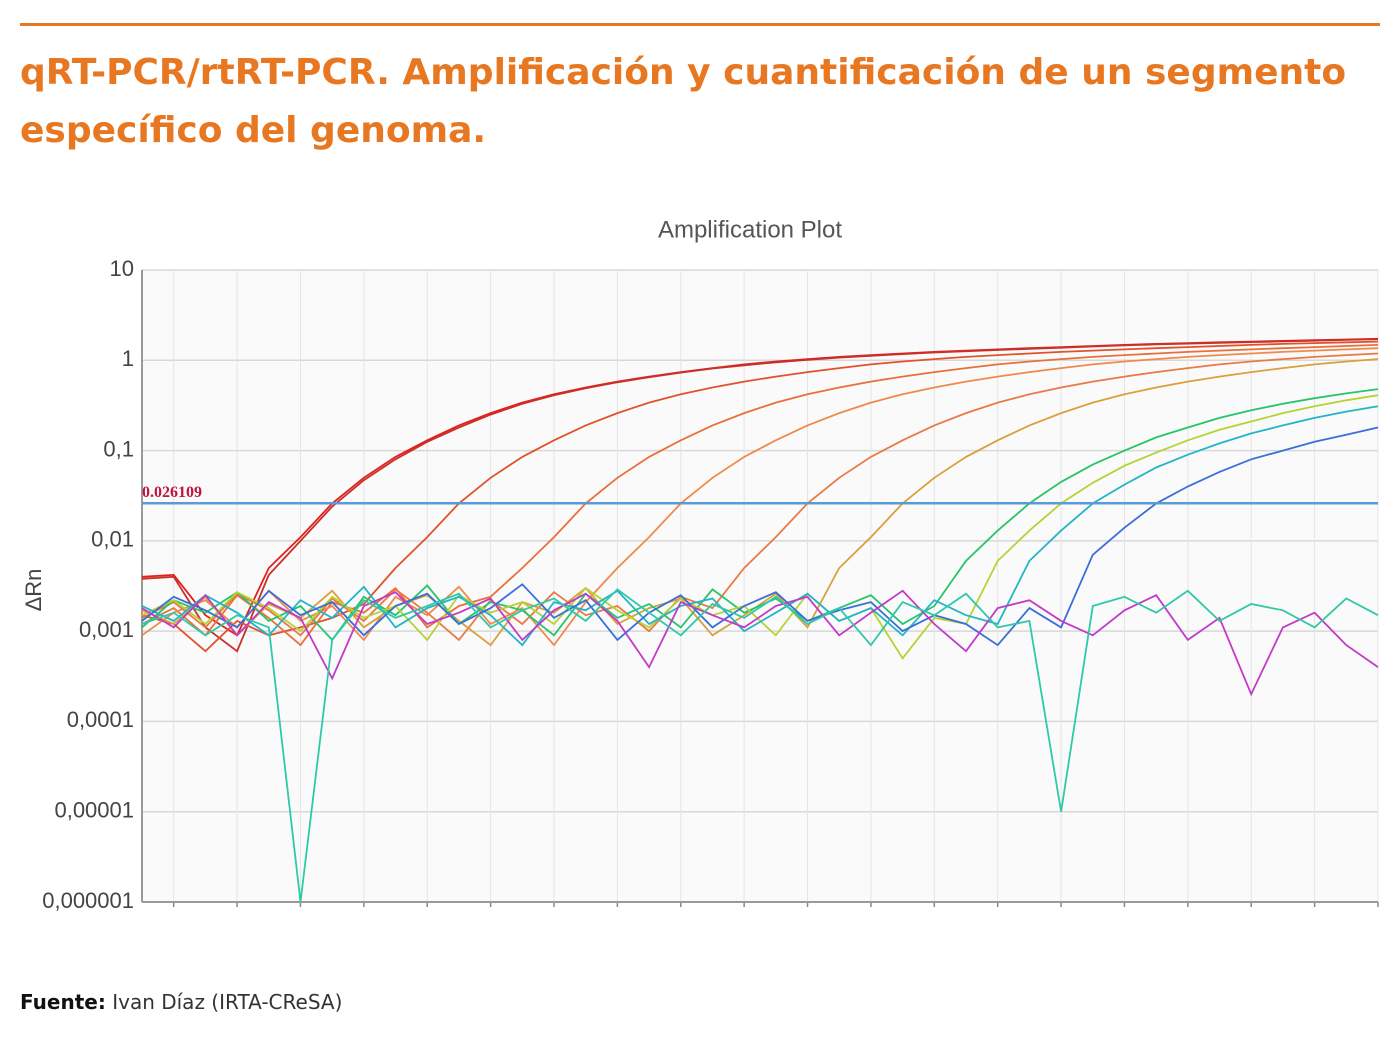  What do you see at coordinates (172, 492) in the screenshot?
I see `threshold-label: 0.026109` at bounding box center [172, 492].